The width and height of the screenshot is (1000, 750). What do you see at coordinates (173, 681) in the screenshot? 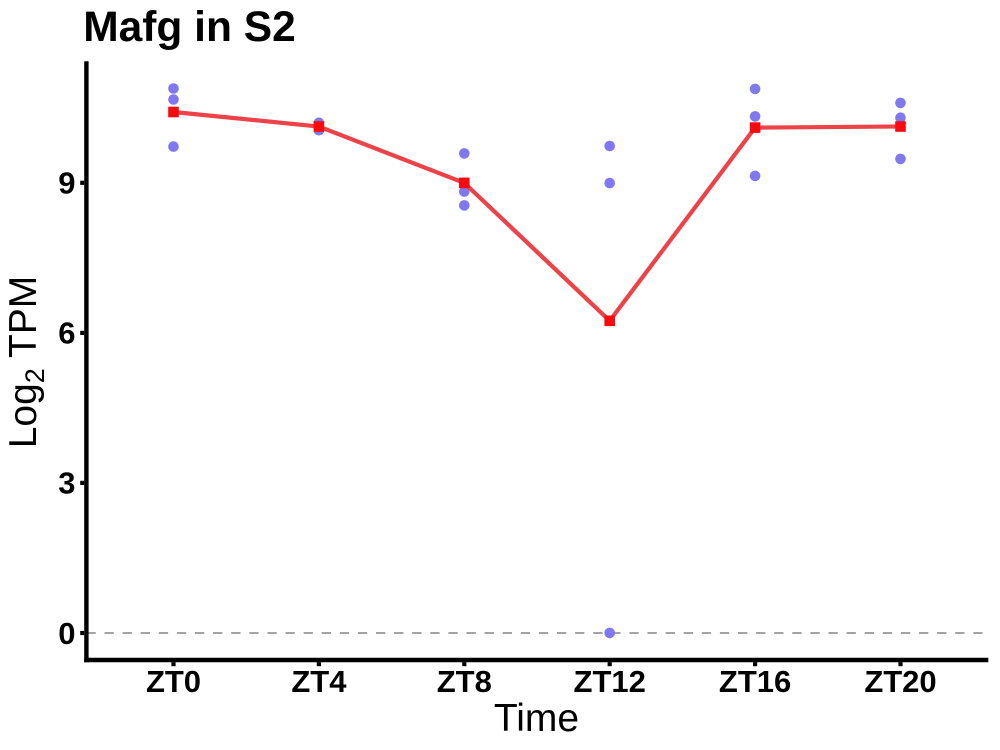
I see `svg-text: ZT0` at bounding box center [173, 681].